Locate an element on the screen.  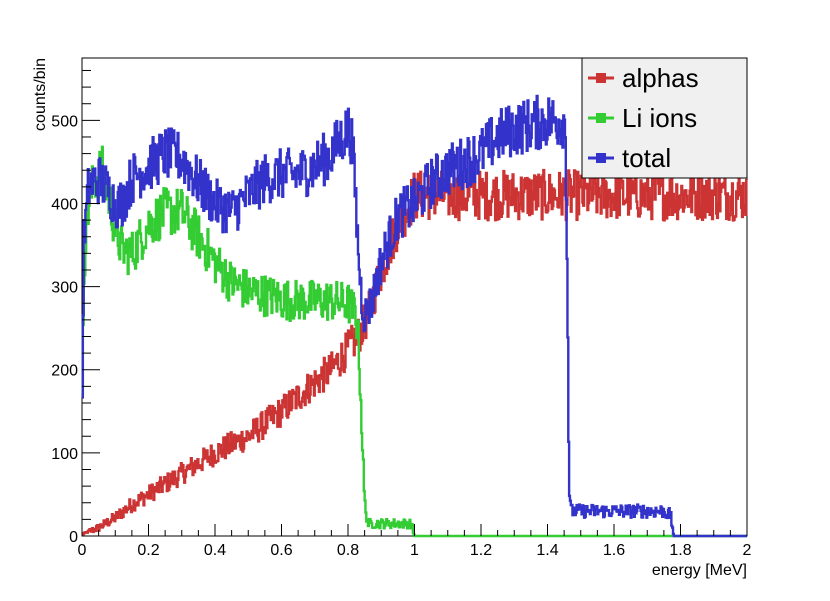
y-tick-label: 500 is located at coordinates (64, 121).